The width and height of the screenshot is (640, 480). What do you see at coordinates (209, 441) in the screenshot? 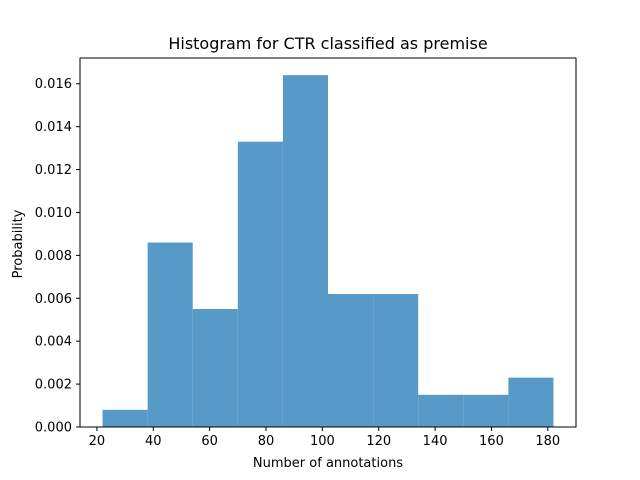
I see `x-tick-label: 60` at bounding box center [209, 441].